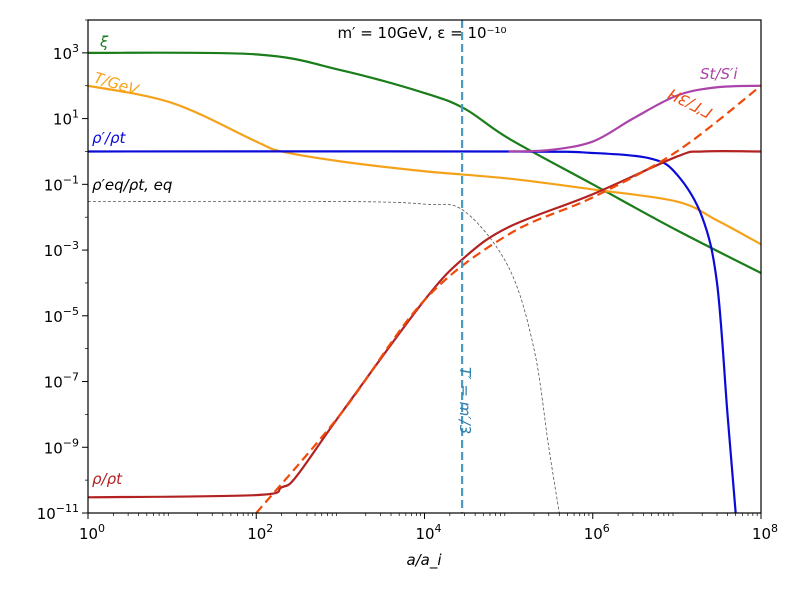 The height and width of the screenshot is (598, 797). I want to click on y-tick-label: 10¹, so click(66, 118).